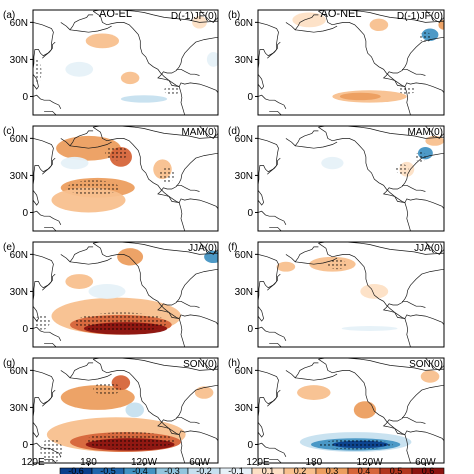 This screenshot has height=474, width=474. I want to click on panel-f: 60N 30N 0 (f) JJA(0), so click(336, 294).